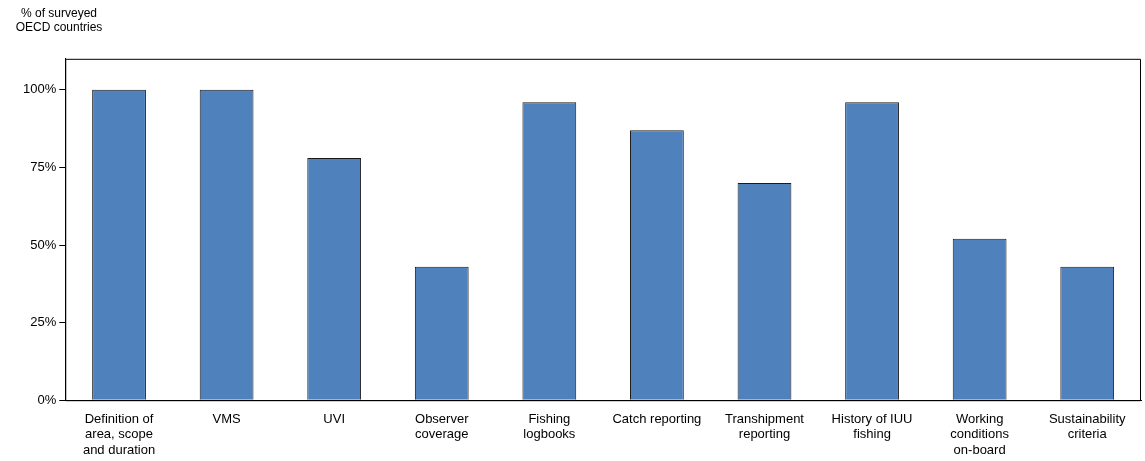  Describe the element at coordinates (43, 167) in the screenshot. I see `y-tick-label: 75%` at that location.